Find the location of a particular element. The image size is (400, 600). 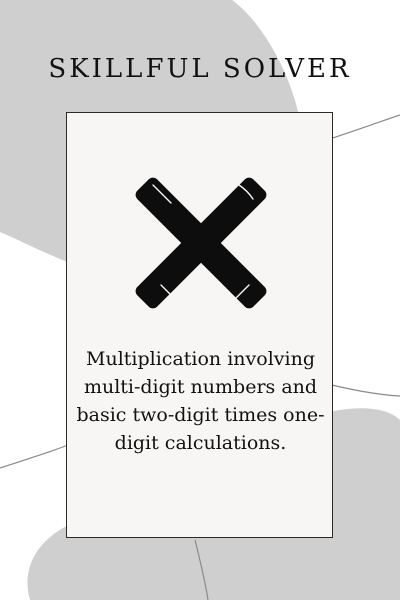

line-bottom is located at coordinates (201, 569).